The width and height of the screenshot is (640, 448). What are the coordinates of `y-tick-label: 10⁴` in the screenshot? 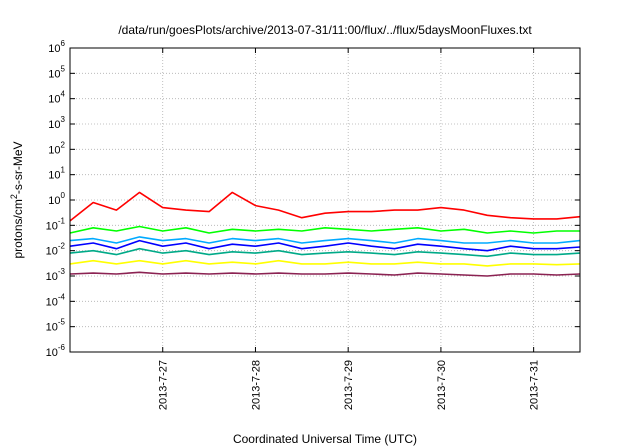 It's located at (56, 98).